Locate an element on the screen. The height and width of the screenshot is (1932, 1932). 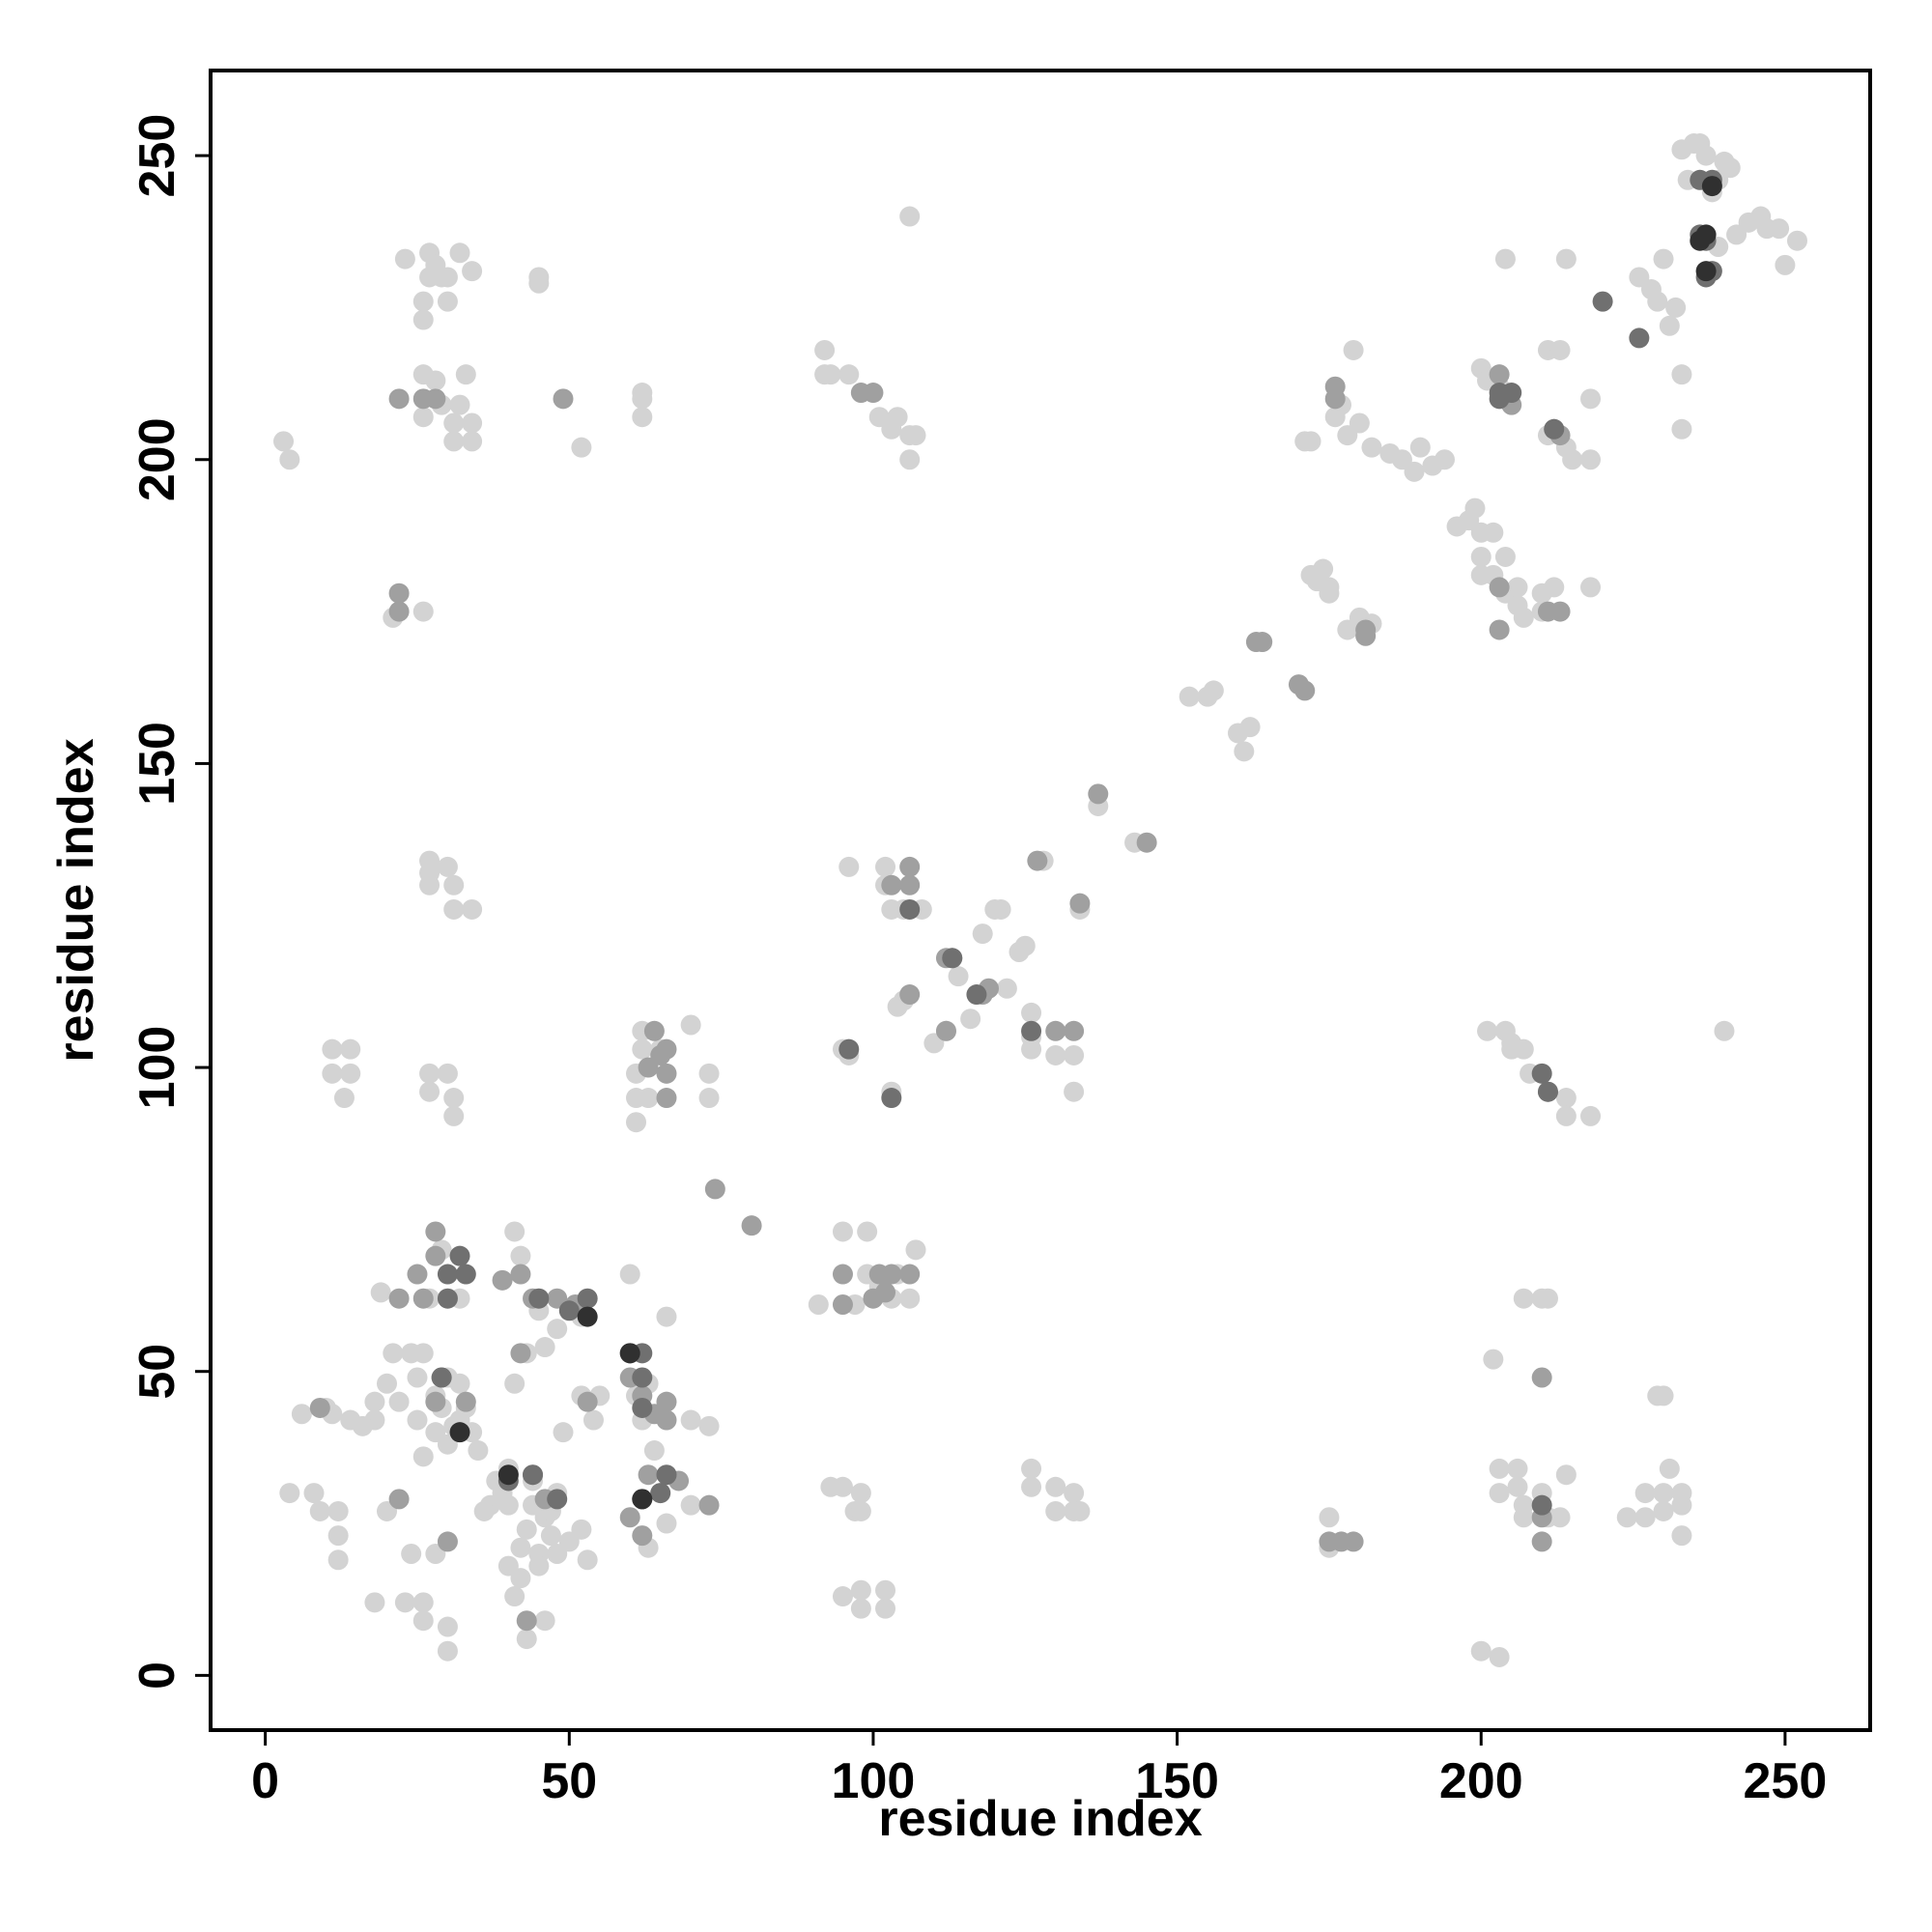
y-tick-label: 0 is located at coordinates (157, 1676).